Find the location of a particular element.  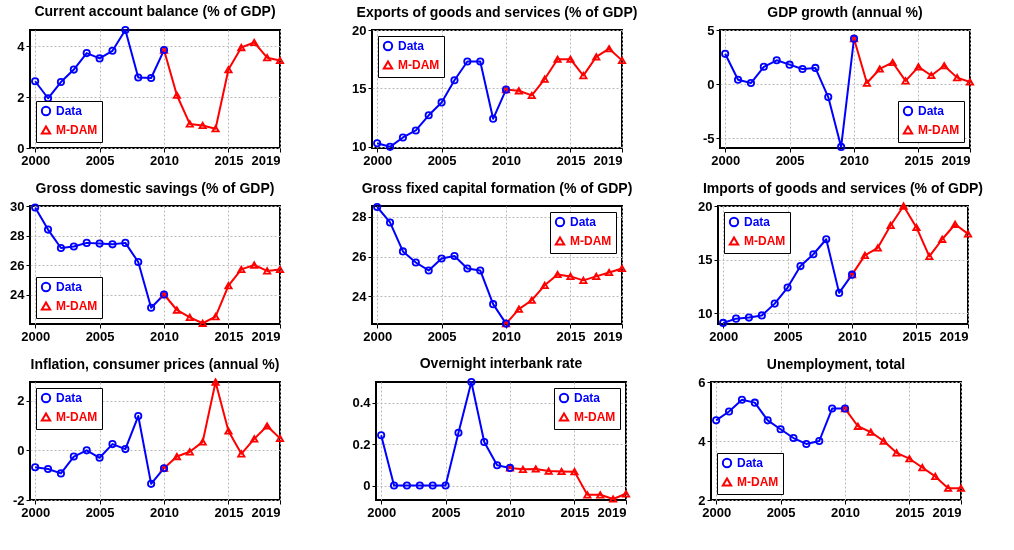

y-tick-label: 6 is located at coordinates (702, 382).